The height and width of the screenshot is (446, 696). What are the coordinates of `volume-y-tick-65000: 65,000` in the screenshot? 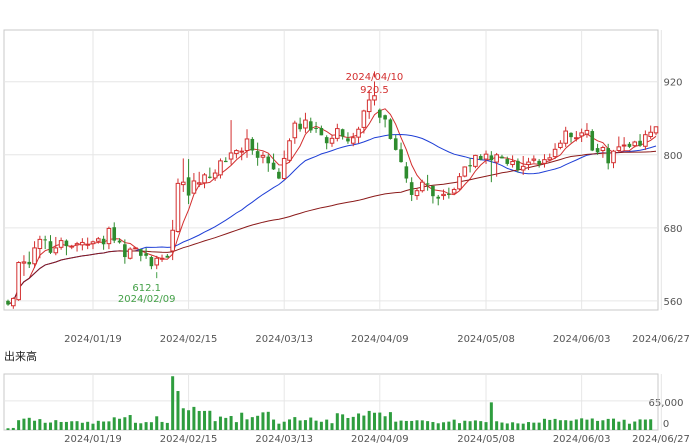 It's located at (666, 403).